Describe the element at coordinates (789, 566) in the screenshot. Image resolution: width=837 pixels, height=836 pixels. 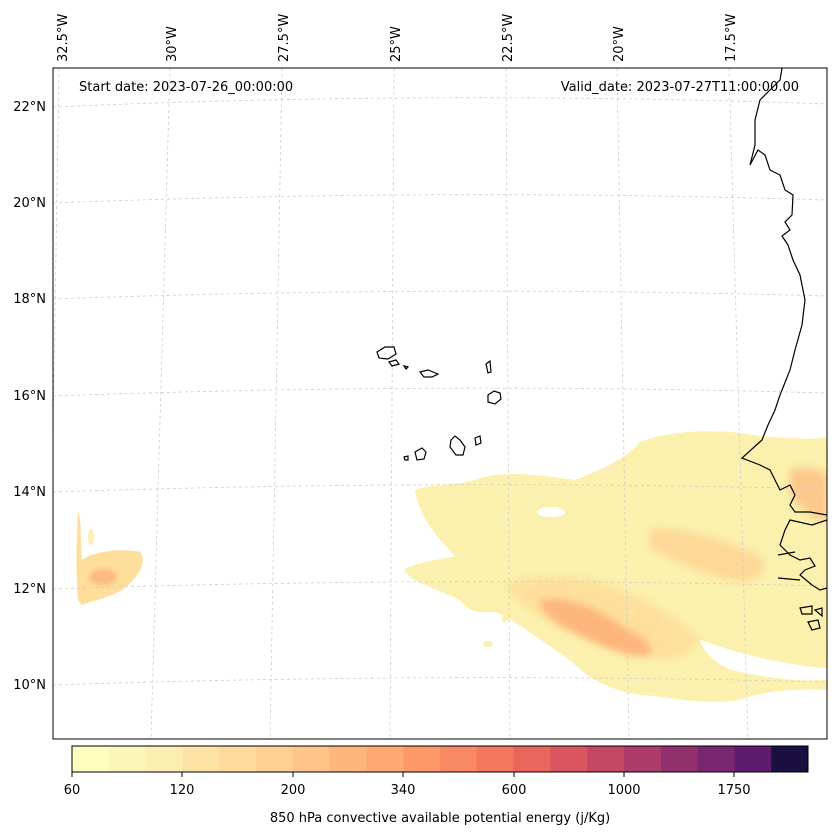
I see `river-inlets` at that location.